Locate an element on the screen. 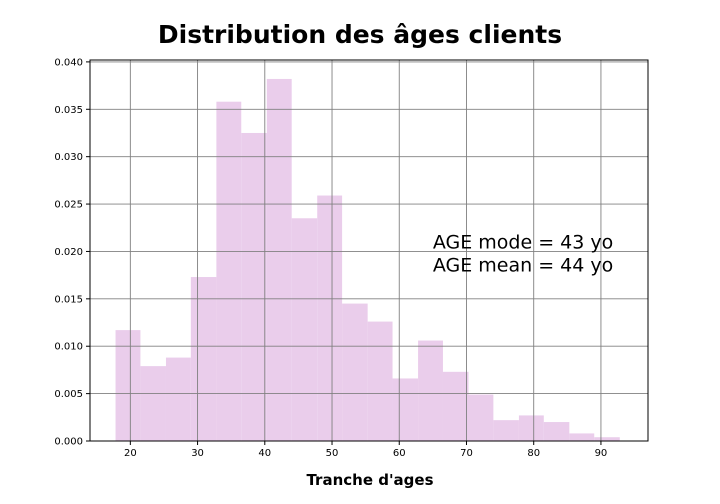 Image resolution: width=720 pixels, height=504 pixels. x-tick-label: 70 is located at coordinates (466, 453).